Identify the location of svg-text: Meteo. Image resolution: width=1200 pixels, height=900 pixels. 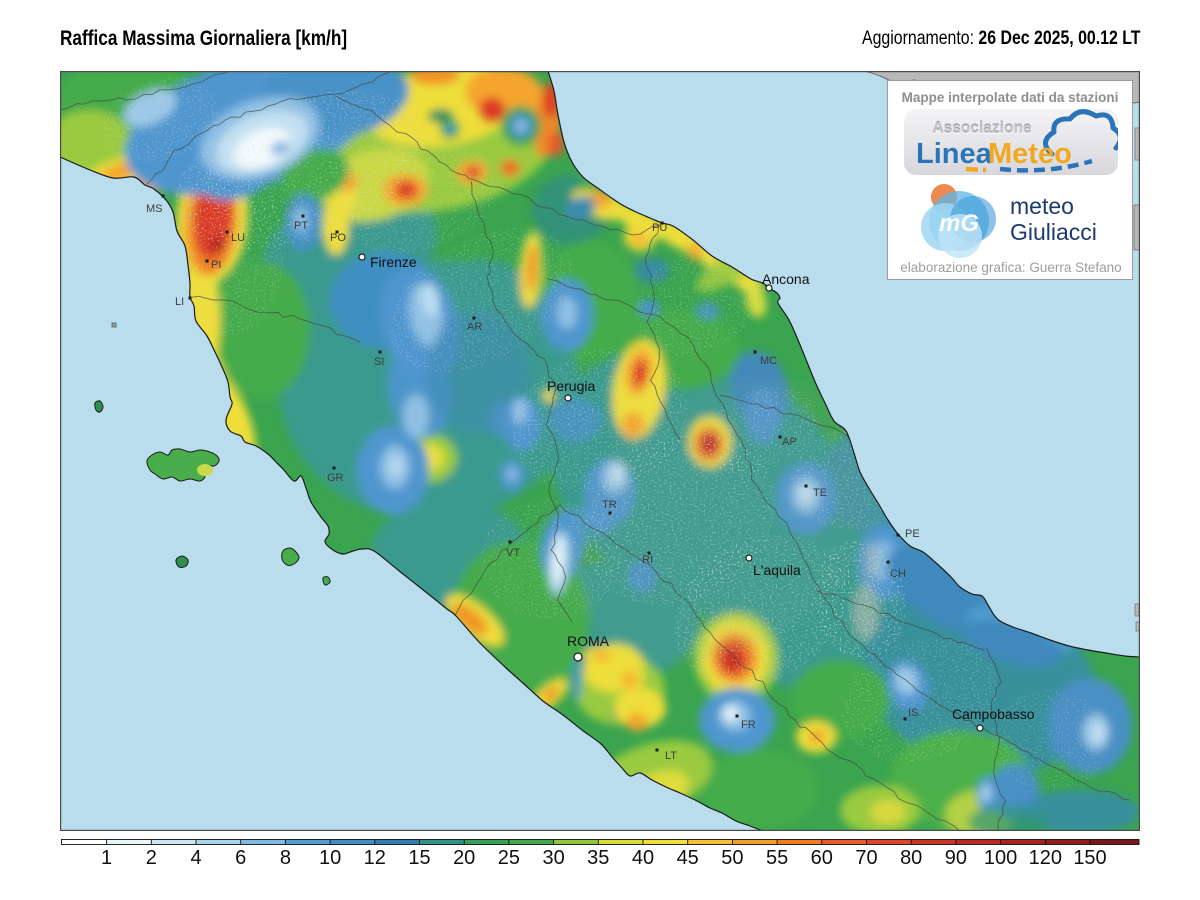
(1030, 154).